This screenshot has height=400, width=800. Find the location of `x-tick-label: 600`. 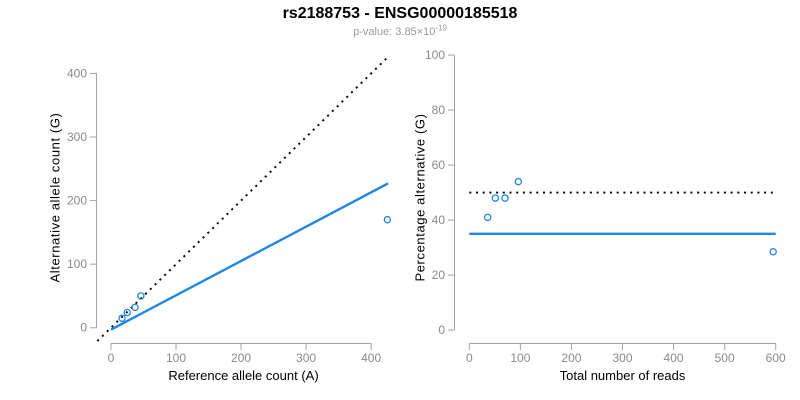

x-tick-label: 600 is located at coordinates (776, 358).